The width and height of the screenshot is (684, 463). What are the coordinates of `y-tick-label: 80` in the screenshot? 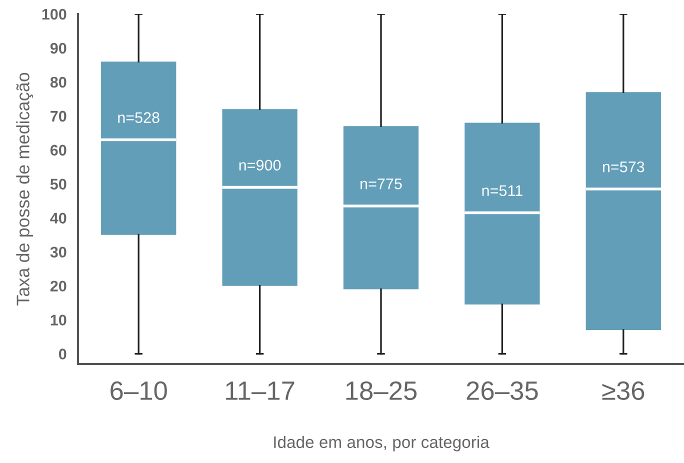 It's located at (58, 82).